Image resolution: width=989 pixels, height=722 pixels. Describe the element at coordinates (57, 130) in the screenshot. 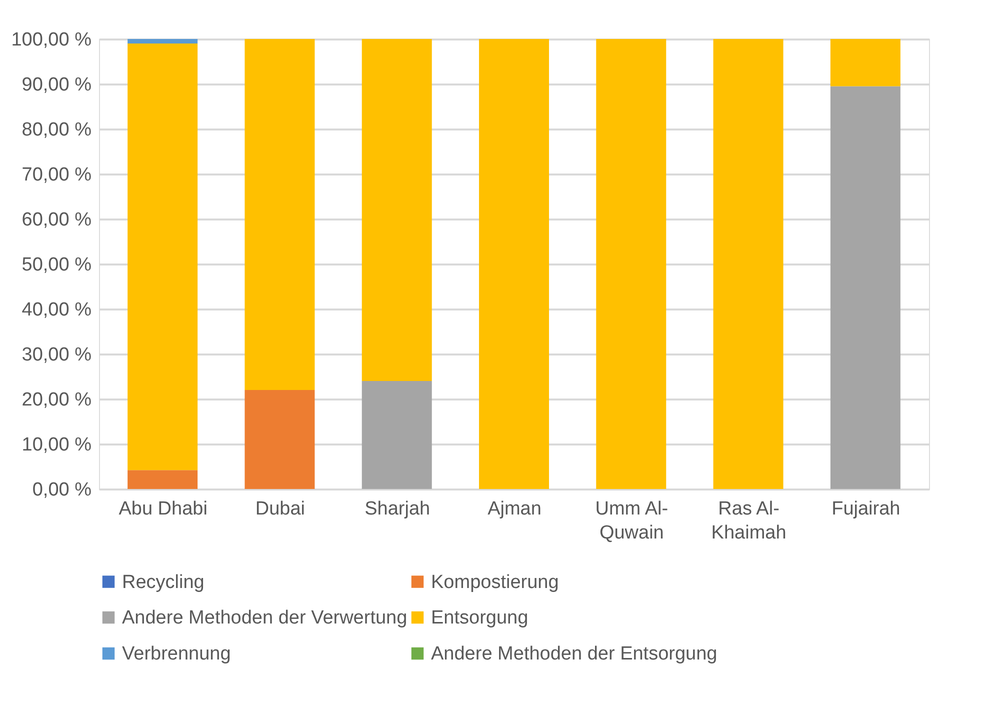

I see `y-tick-label: 80,00 %` at that location.